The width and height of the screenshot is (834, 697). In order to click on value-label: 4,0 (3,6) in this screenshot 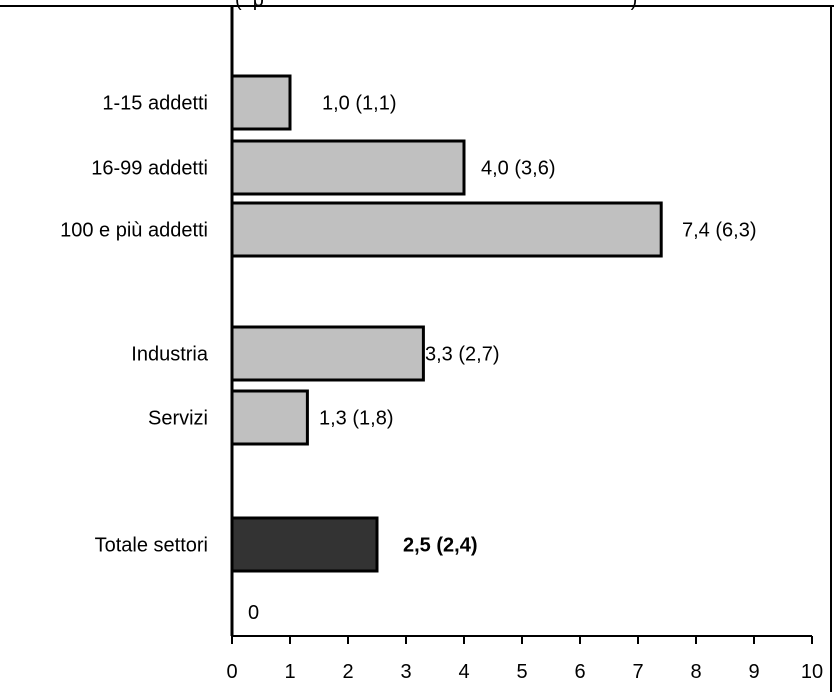, I will do `click(518, 169)`.